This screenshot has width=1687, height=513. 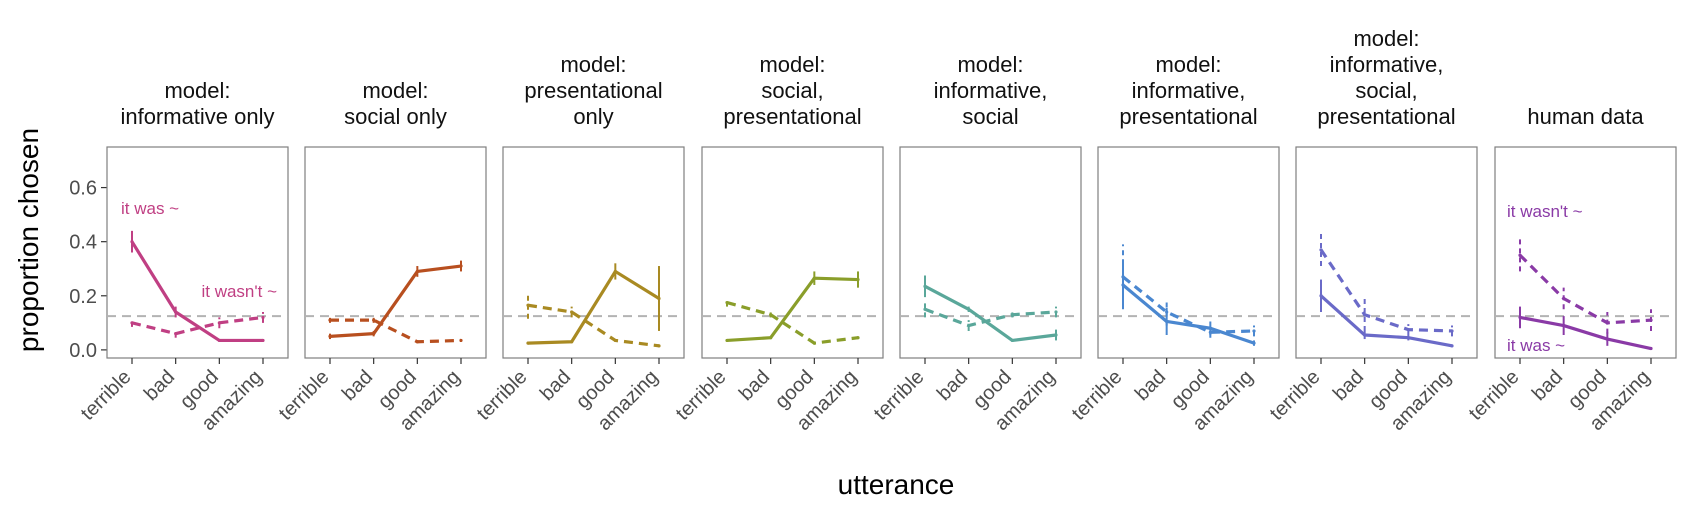 I want to click on panel-title-line: human data, so click(x=1585, y=116).